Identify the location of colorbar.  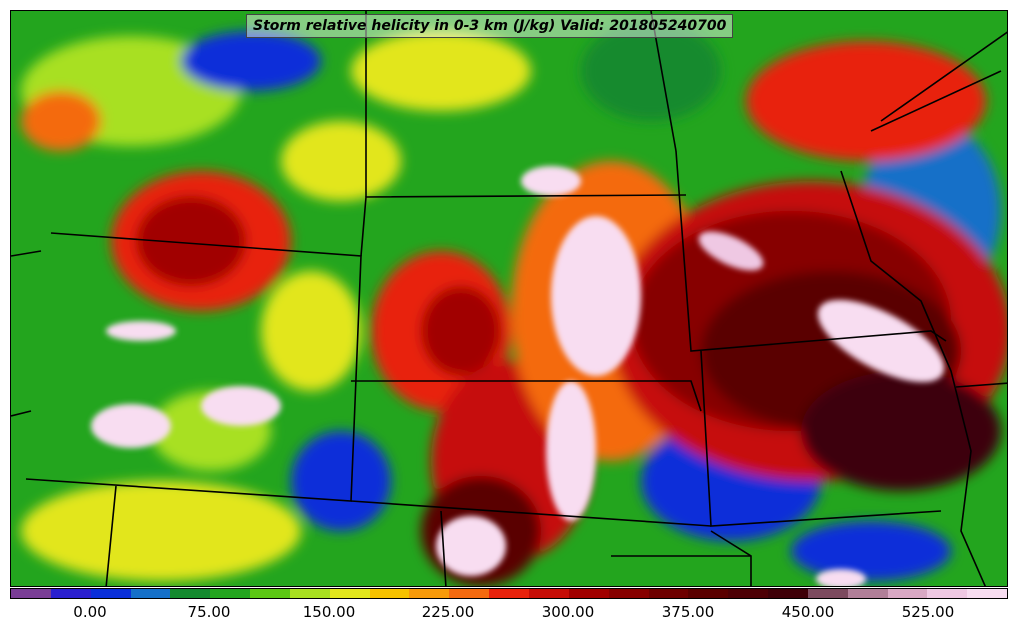
(509, 593).